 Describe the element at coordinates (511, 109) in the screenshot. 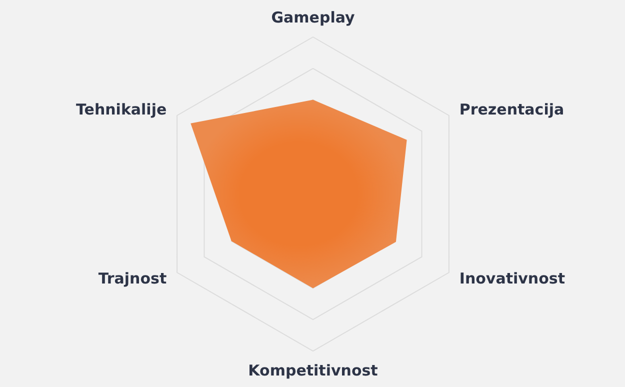

I see `spoke-label: Prezentacija` at that location.